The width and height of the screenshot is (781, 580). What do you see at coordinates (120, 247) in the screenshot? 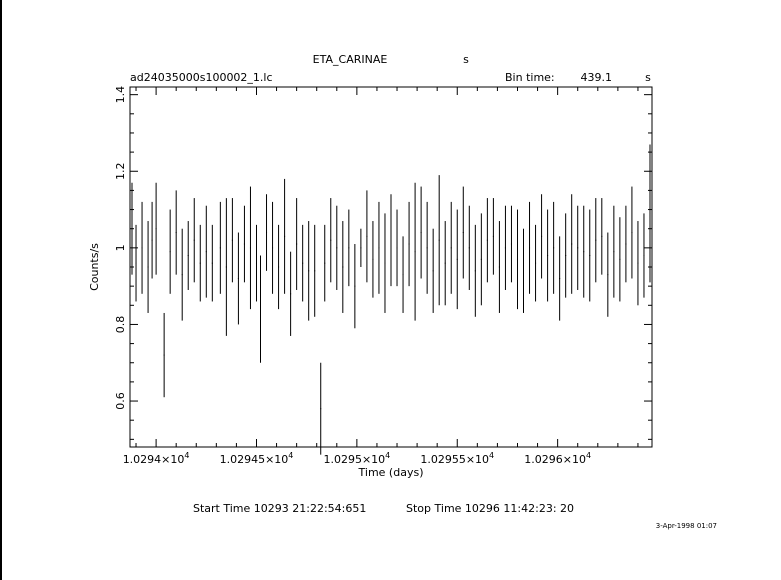
I see `y-tick-label: 1` at bounding box center [120, 247].